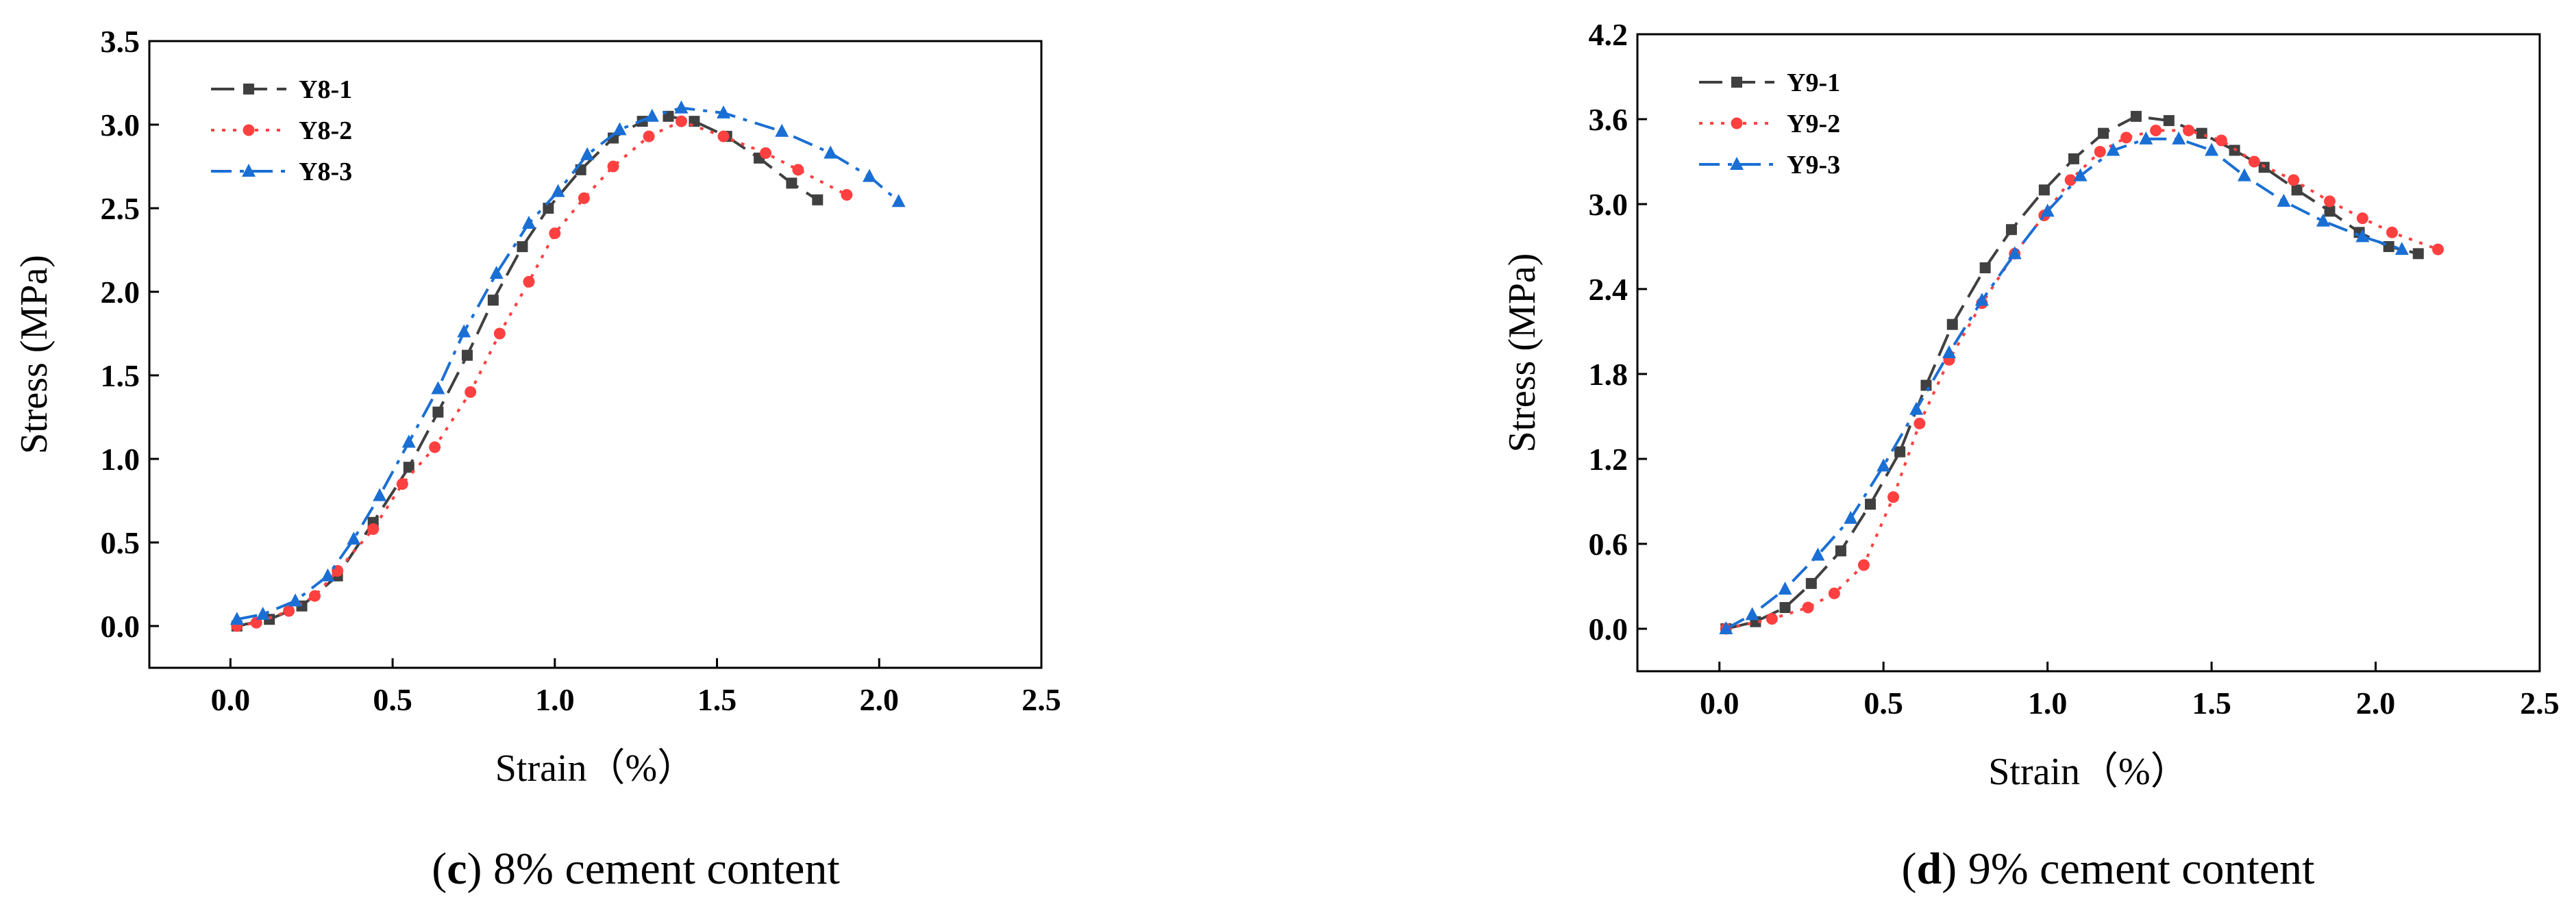  Describe the element at coordinates (1769, 165) in the screenshot. I see `legend-entry-Y9-3: Y9-3` at that location.